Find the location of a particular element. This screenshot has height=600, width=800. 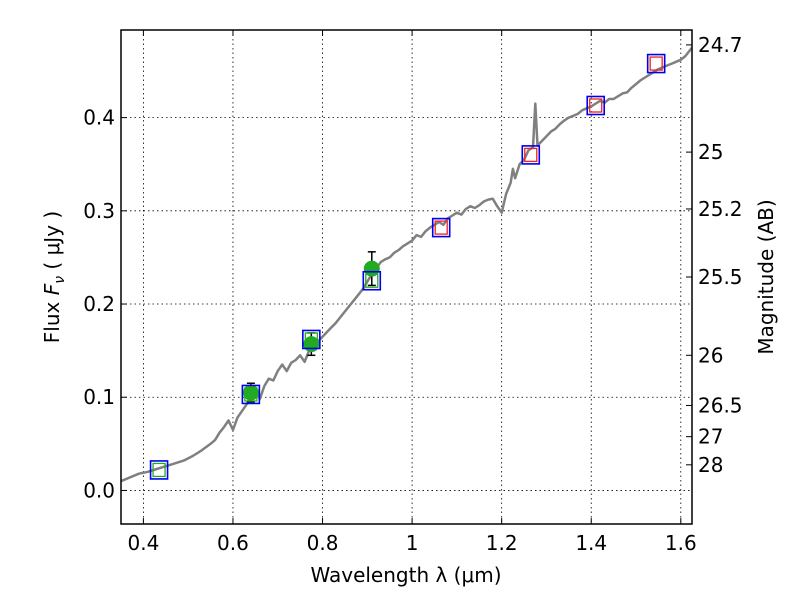

x-tick-label-3: 1 is located at coordinates (412, 543).